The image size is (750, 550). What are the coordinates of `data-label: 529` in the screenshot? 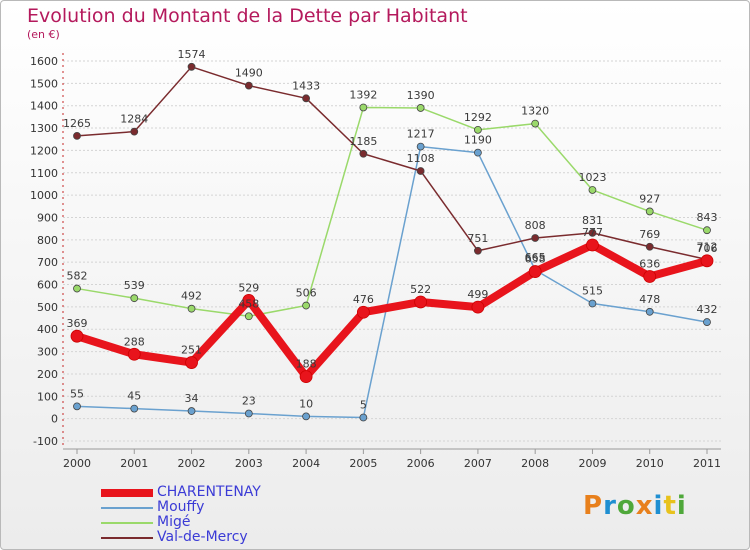 It's located at (248, 287).